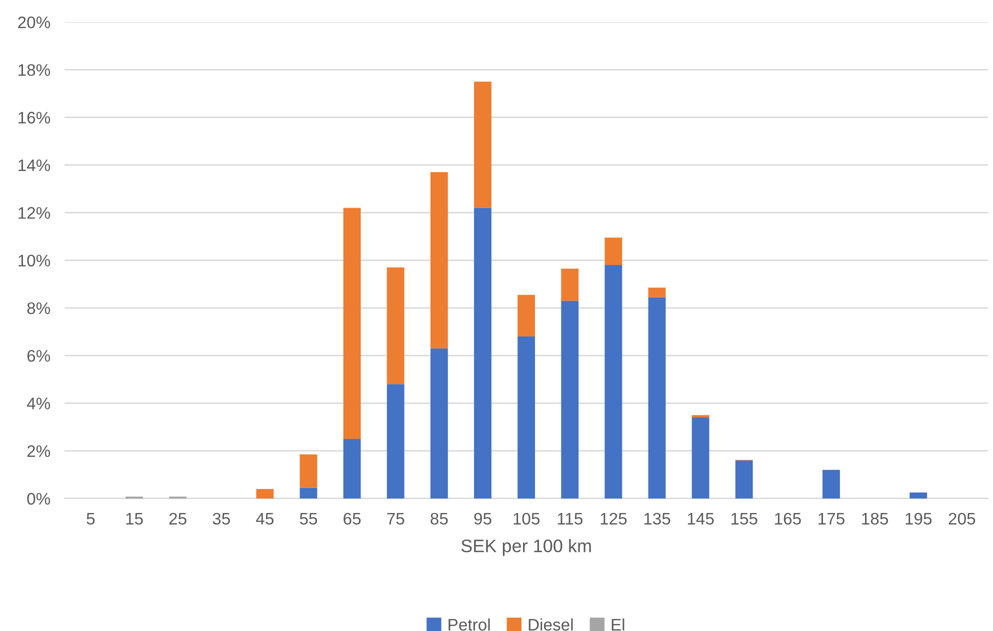  Describe the element at coordinates (613, 518) in the screenshot. I see `x-tick-label: 125` at that location.